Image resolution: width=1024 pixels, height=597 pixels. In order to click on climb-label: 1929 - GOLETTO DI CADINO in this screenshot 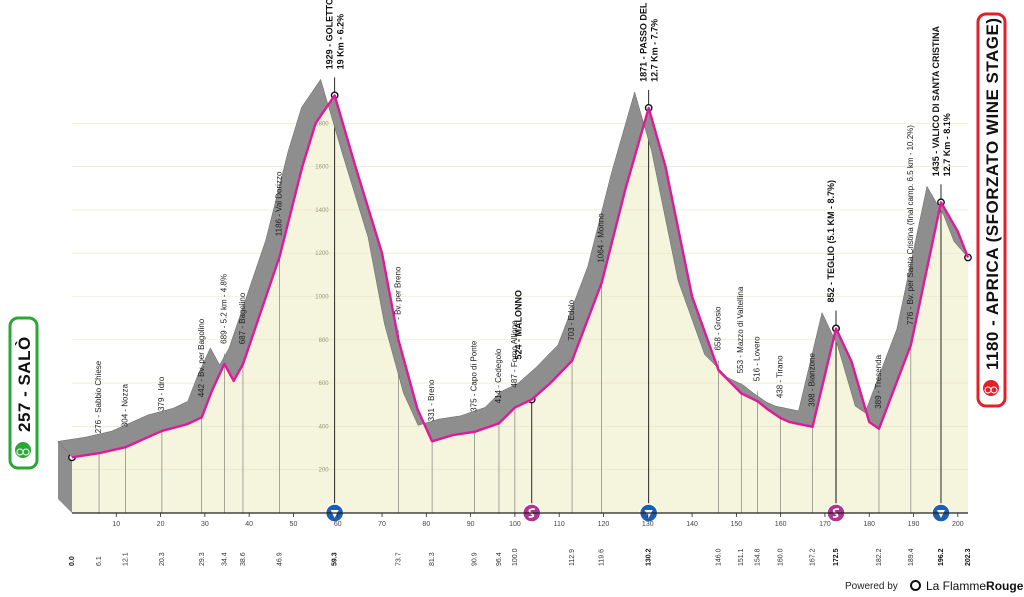, I will do `click(330, 34)`.